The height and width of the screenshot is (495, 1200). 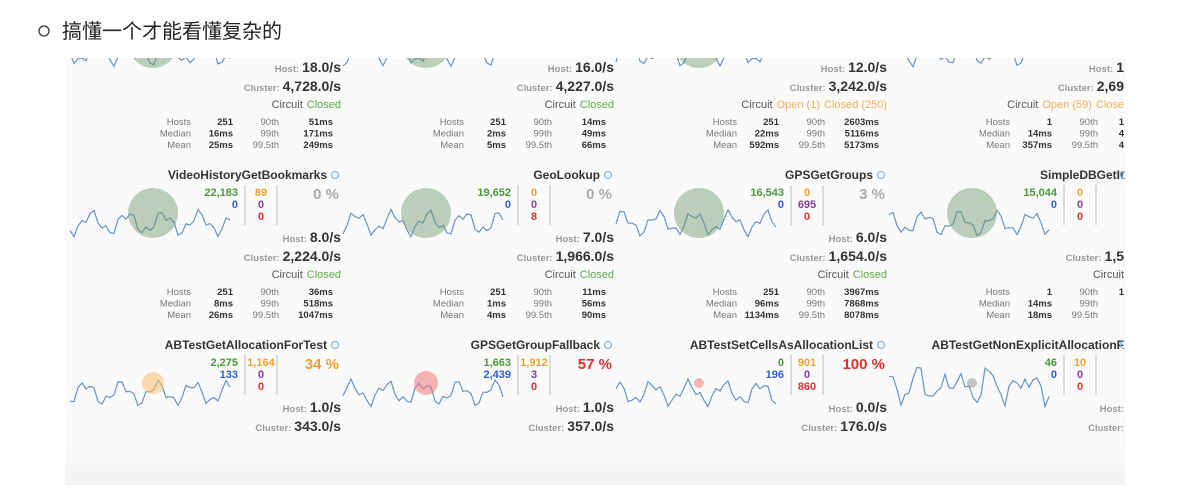 I want to click on cluster-rate: Cluster: 4,227.0/s, so click(x=566, y=86).